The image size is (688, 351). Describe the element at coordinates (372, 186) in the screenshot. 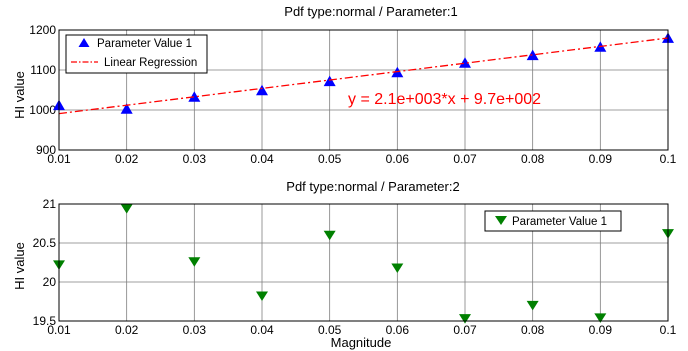

I see `chart-title: Pdf type:normal / Parameter:2` at that location.